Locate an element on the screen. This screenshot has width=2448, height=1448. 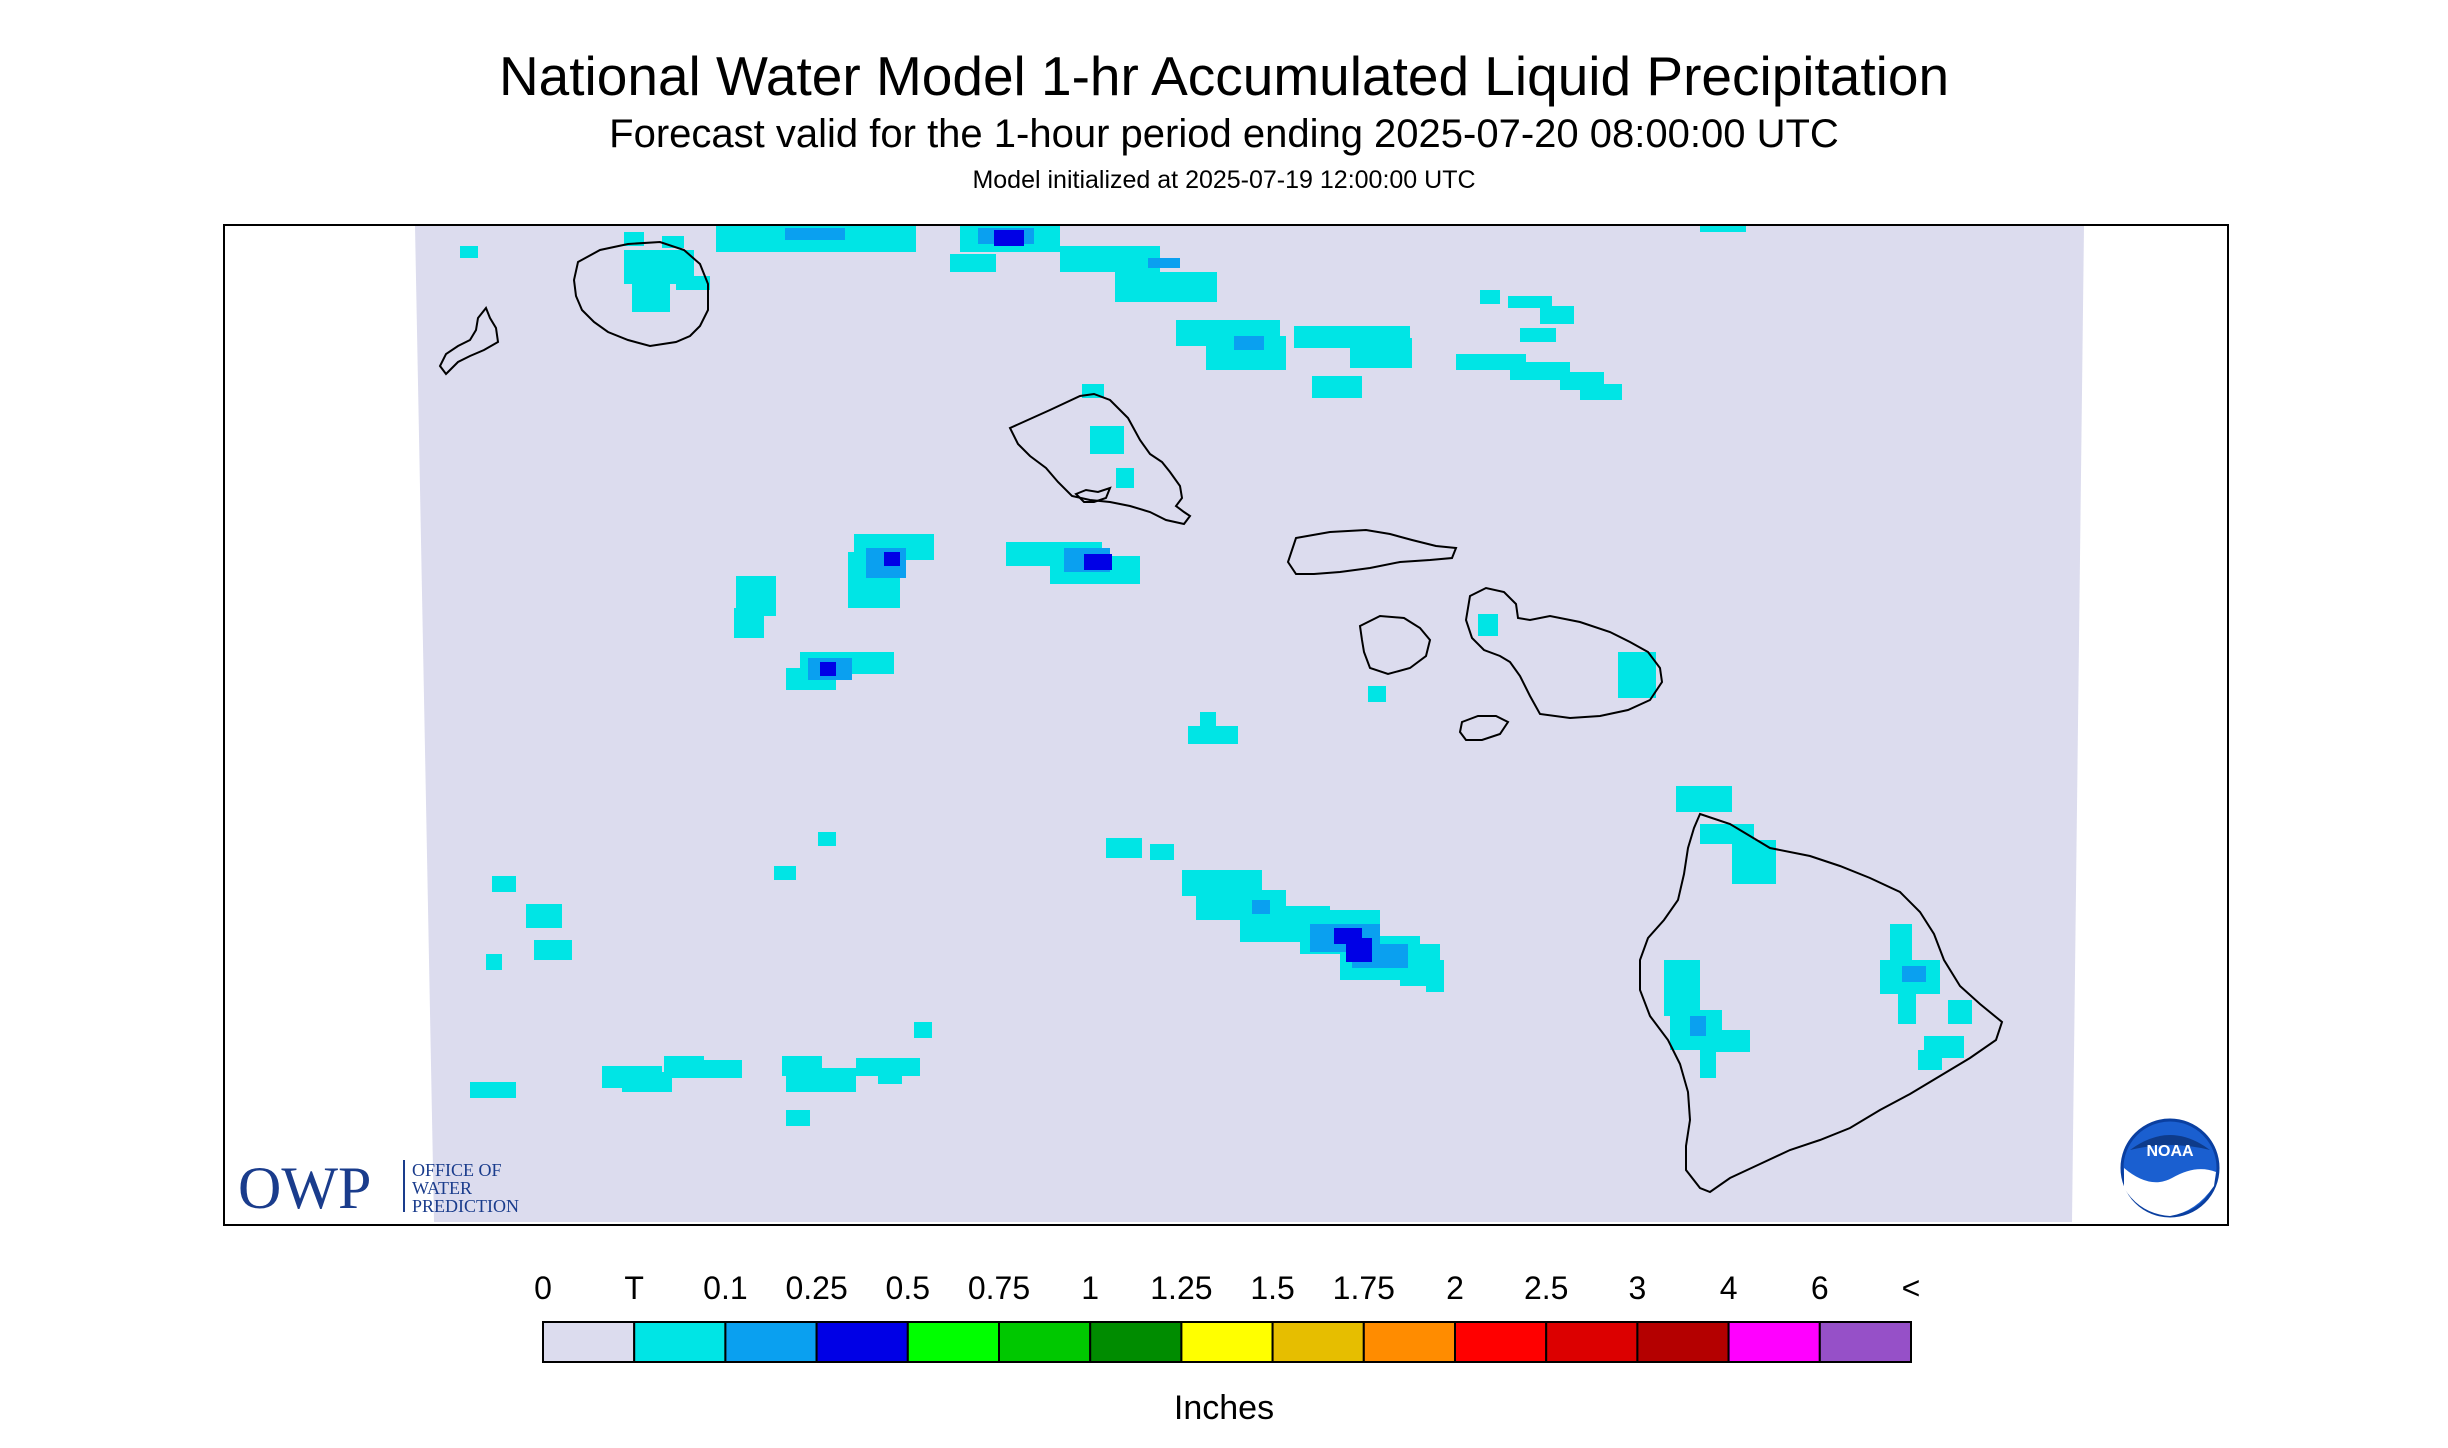
colorbar-tick-label: 2 is located at coordinates (1455, 1288).